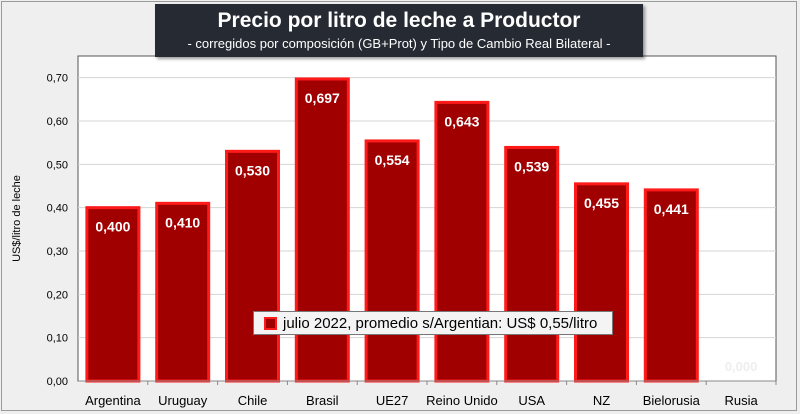 This screenshot has height=414, width=800. I want to click on y-tick-label: 0,10, so click(57, 339).